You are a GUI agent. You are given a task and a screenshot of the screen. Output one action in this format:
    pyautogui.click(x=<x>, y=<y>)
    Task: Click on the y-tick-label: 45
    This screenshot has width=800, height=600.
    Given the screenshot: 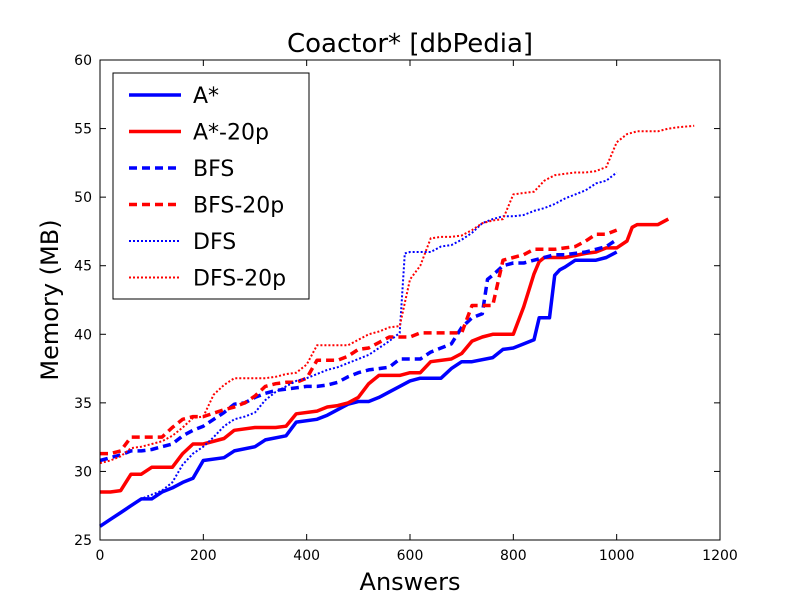 What is the action you would take?
    pyautogui.click(x=83, y=267)
    